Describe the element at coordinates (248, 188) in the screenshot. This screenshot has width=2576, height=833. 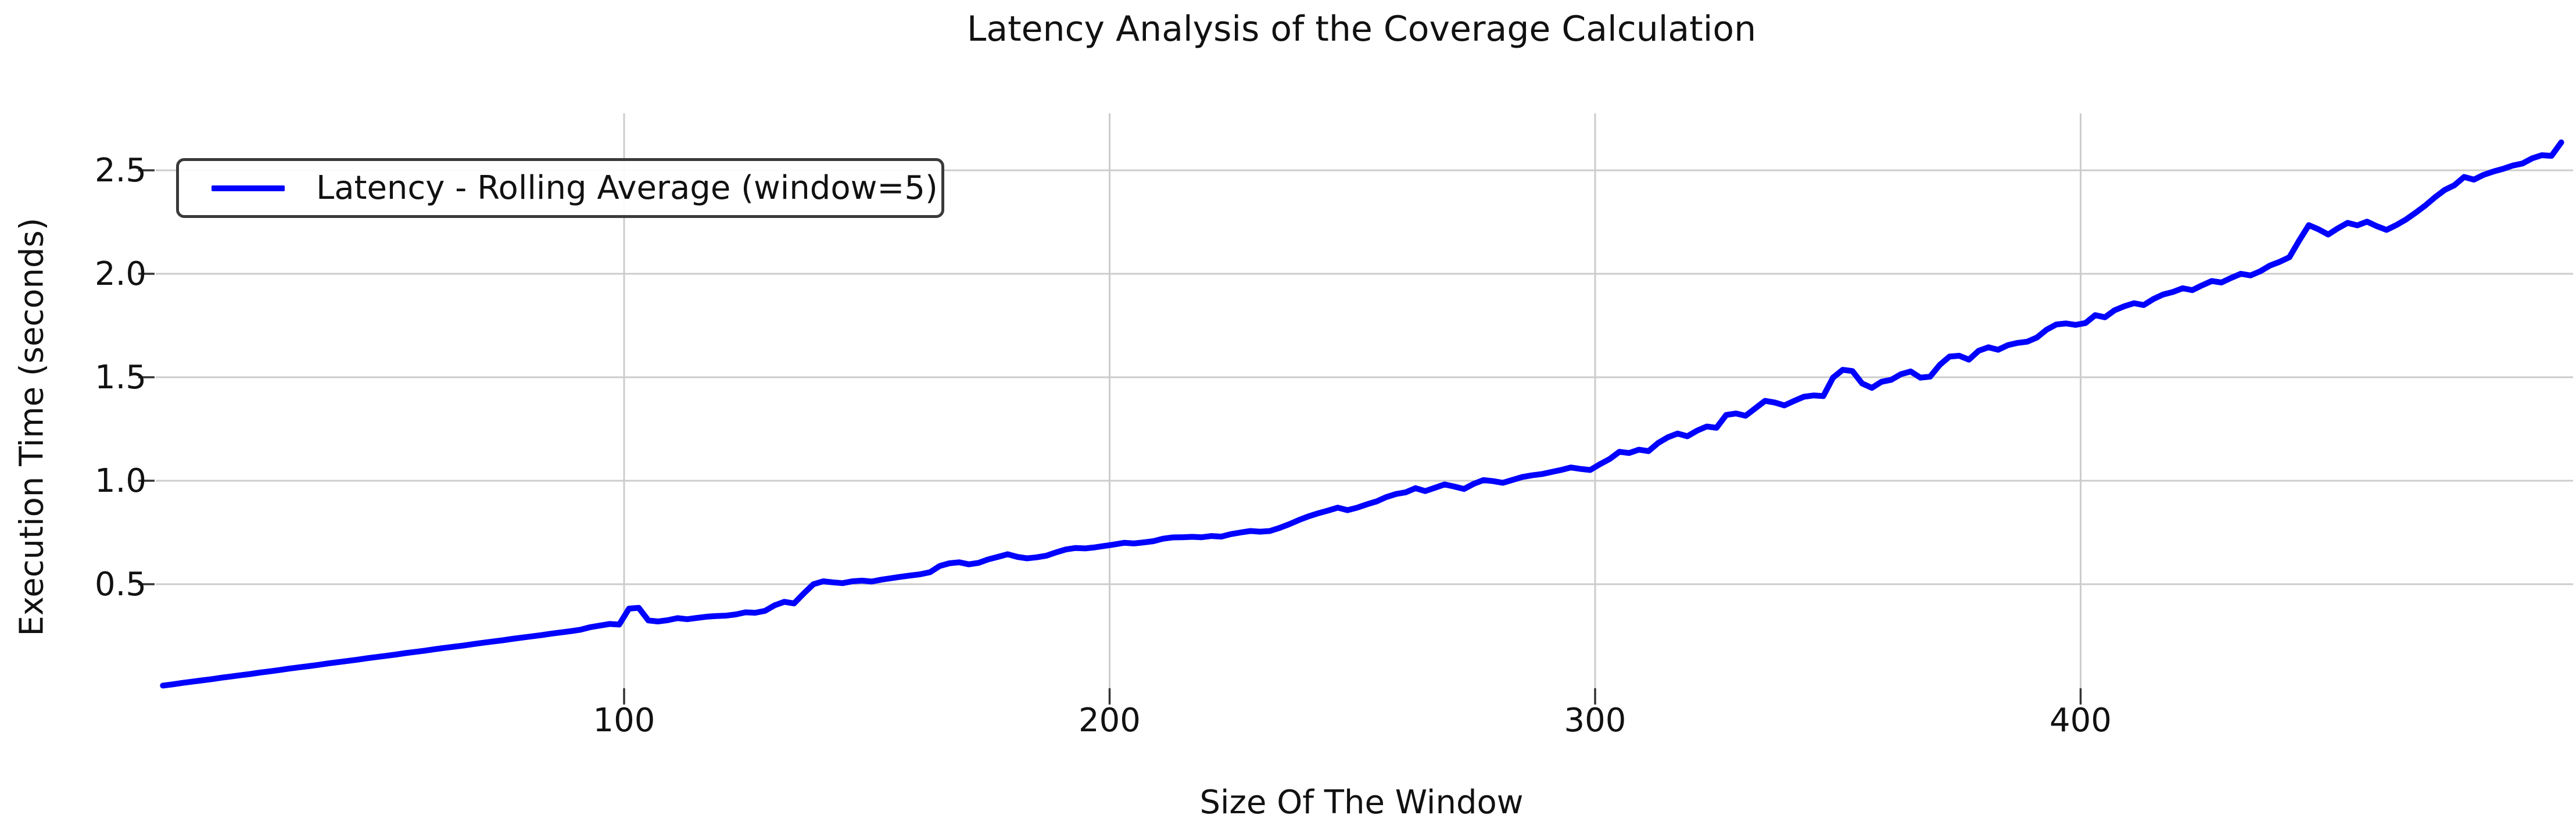
I see `legend-line-sample` at that location.